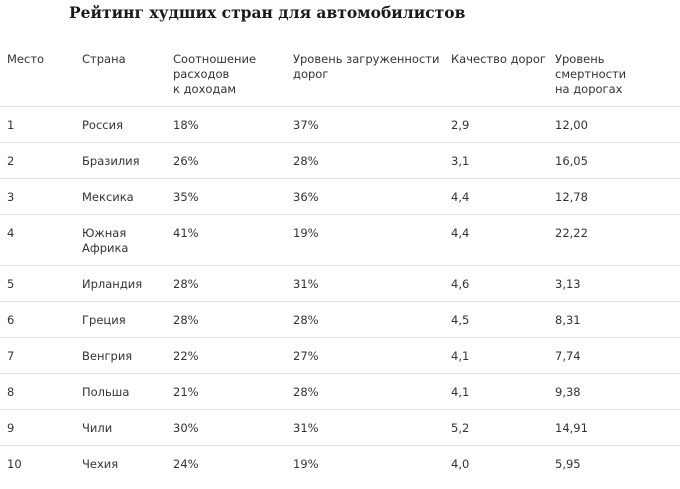 This screenshot has height=489, width=680. I want to click on table-row: 3 Мексика 35% 36% 4,4 12,78, so click(340, 196).